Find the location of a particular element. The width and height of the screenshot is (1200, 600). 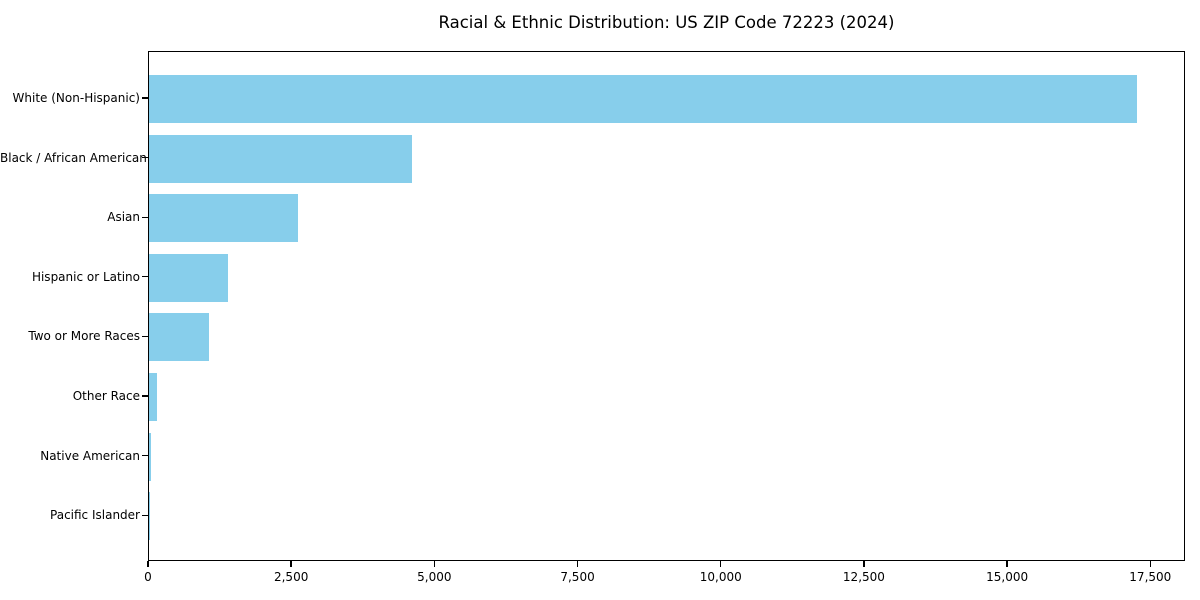

bar-pacific-islander is located at coordinates (149, 516).